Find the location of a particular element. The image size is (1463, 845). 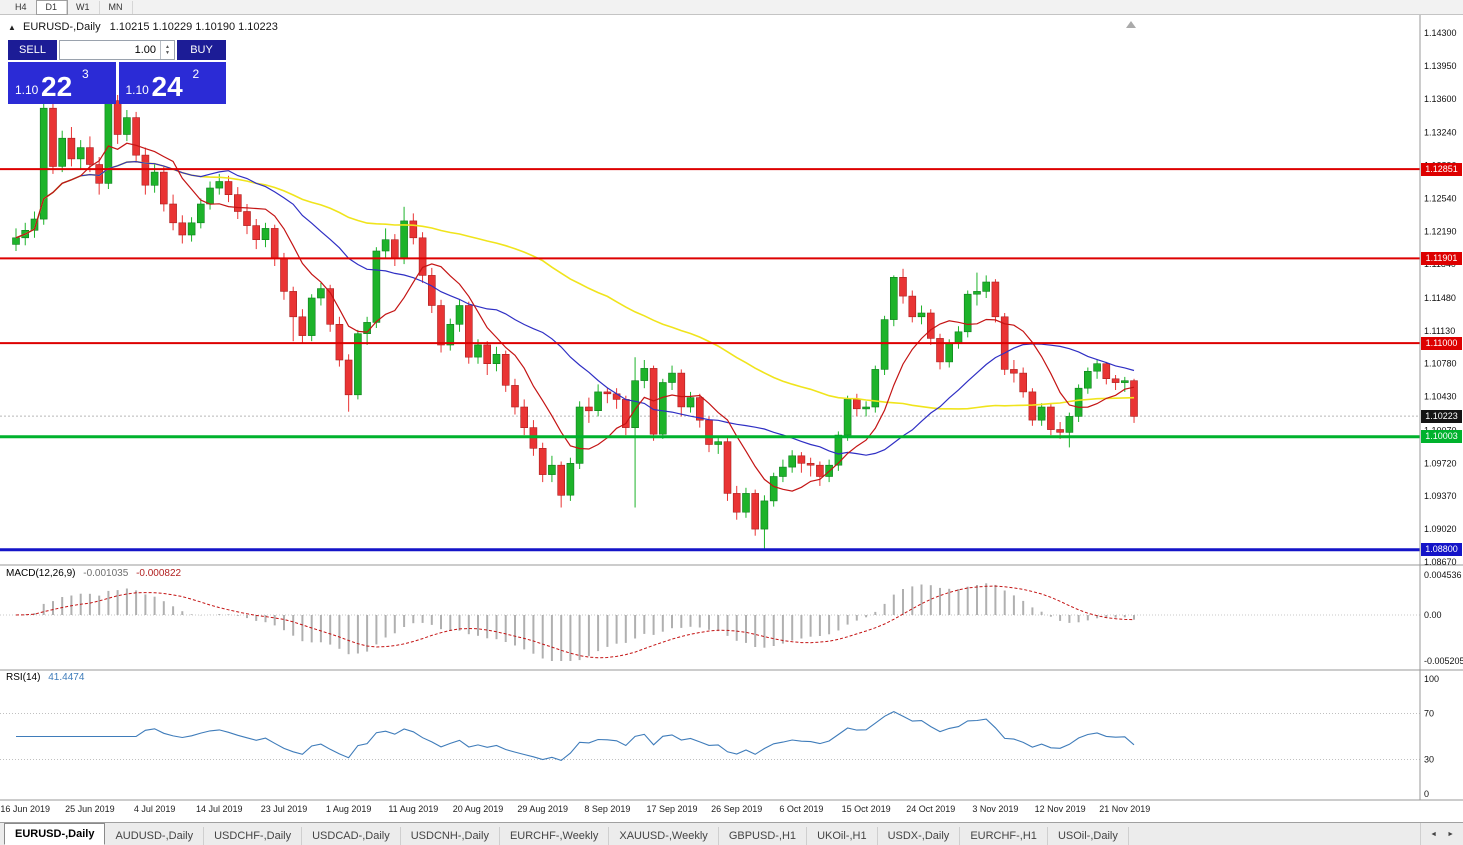

svg-text: 1.10430 is located at coordinates (1440, 397).